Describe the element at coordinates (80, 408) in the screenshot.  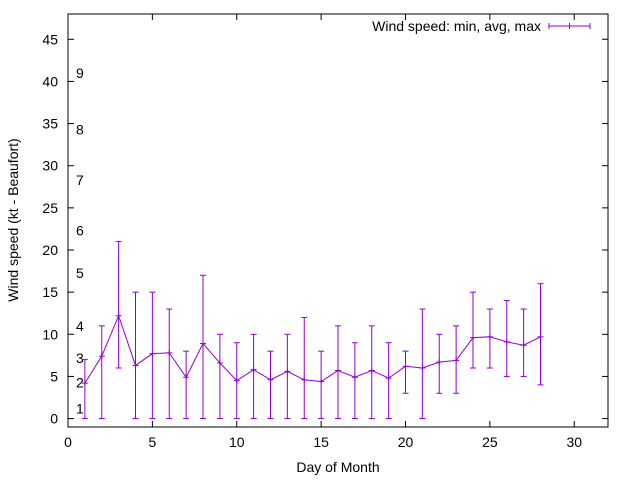
I see `beaufort-label: 1` at that location.